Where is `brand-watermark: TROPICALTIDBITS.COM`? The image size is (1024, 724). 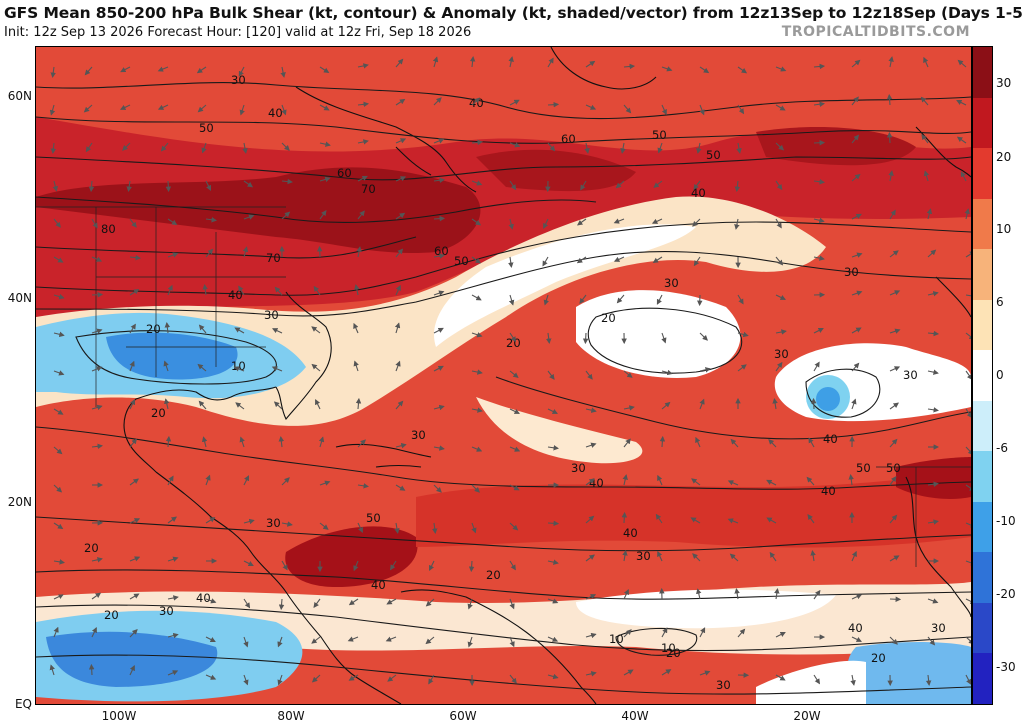 brand-watermark: TROPICALTIDBITS.COM is located at coordinates (875, 32).